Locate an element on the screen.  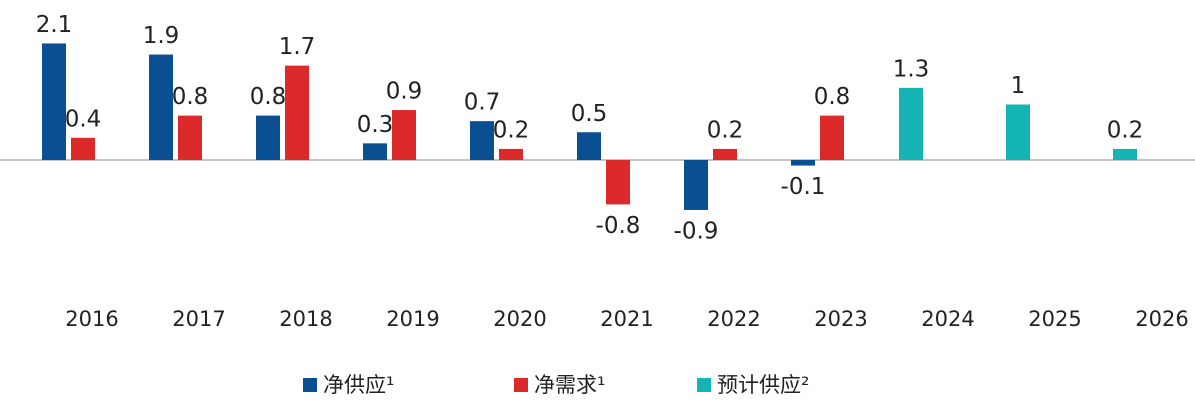
value-label: -0.1 is located at coordinates (803, 187).